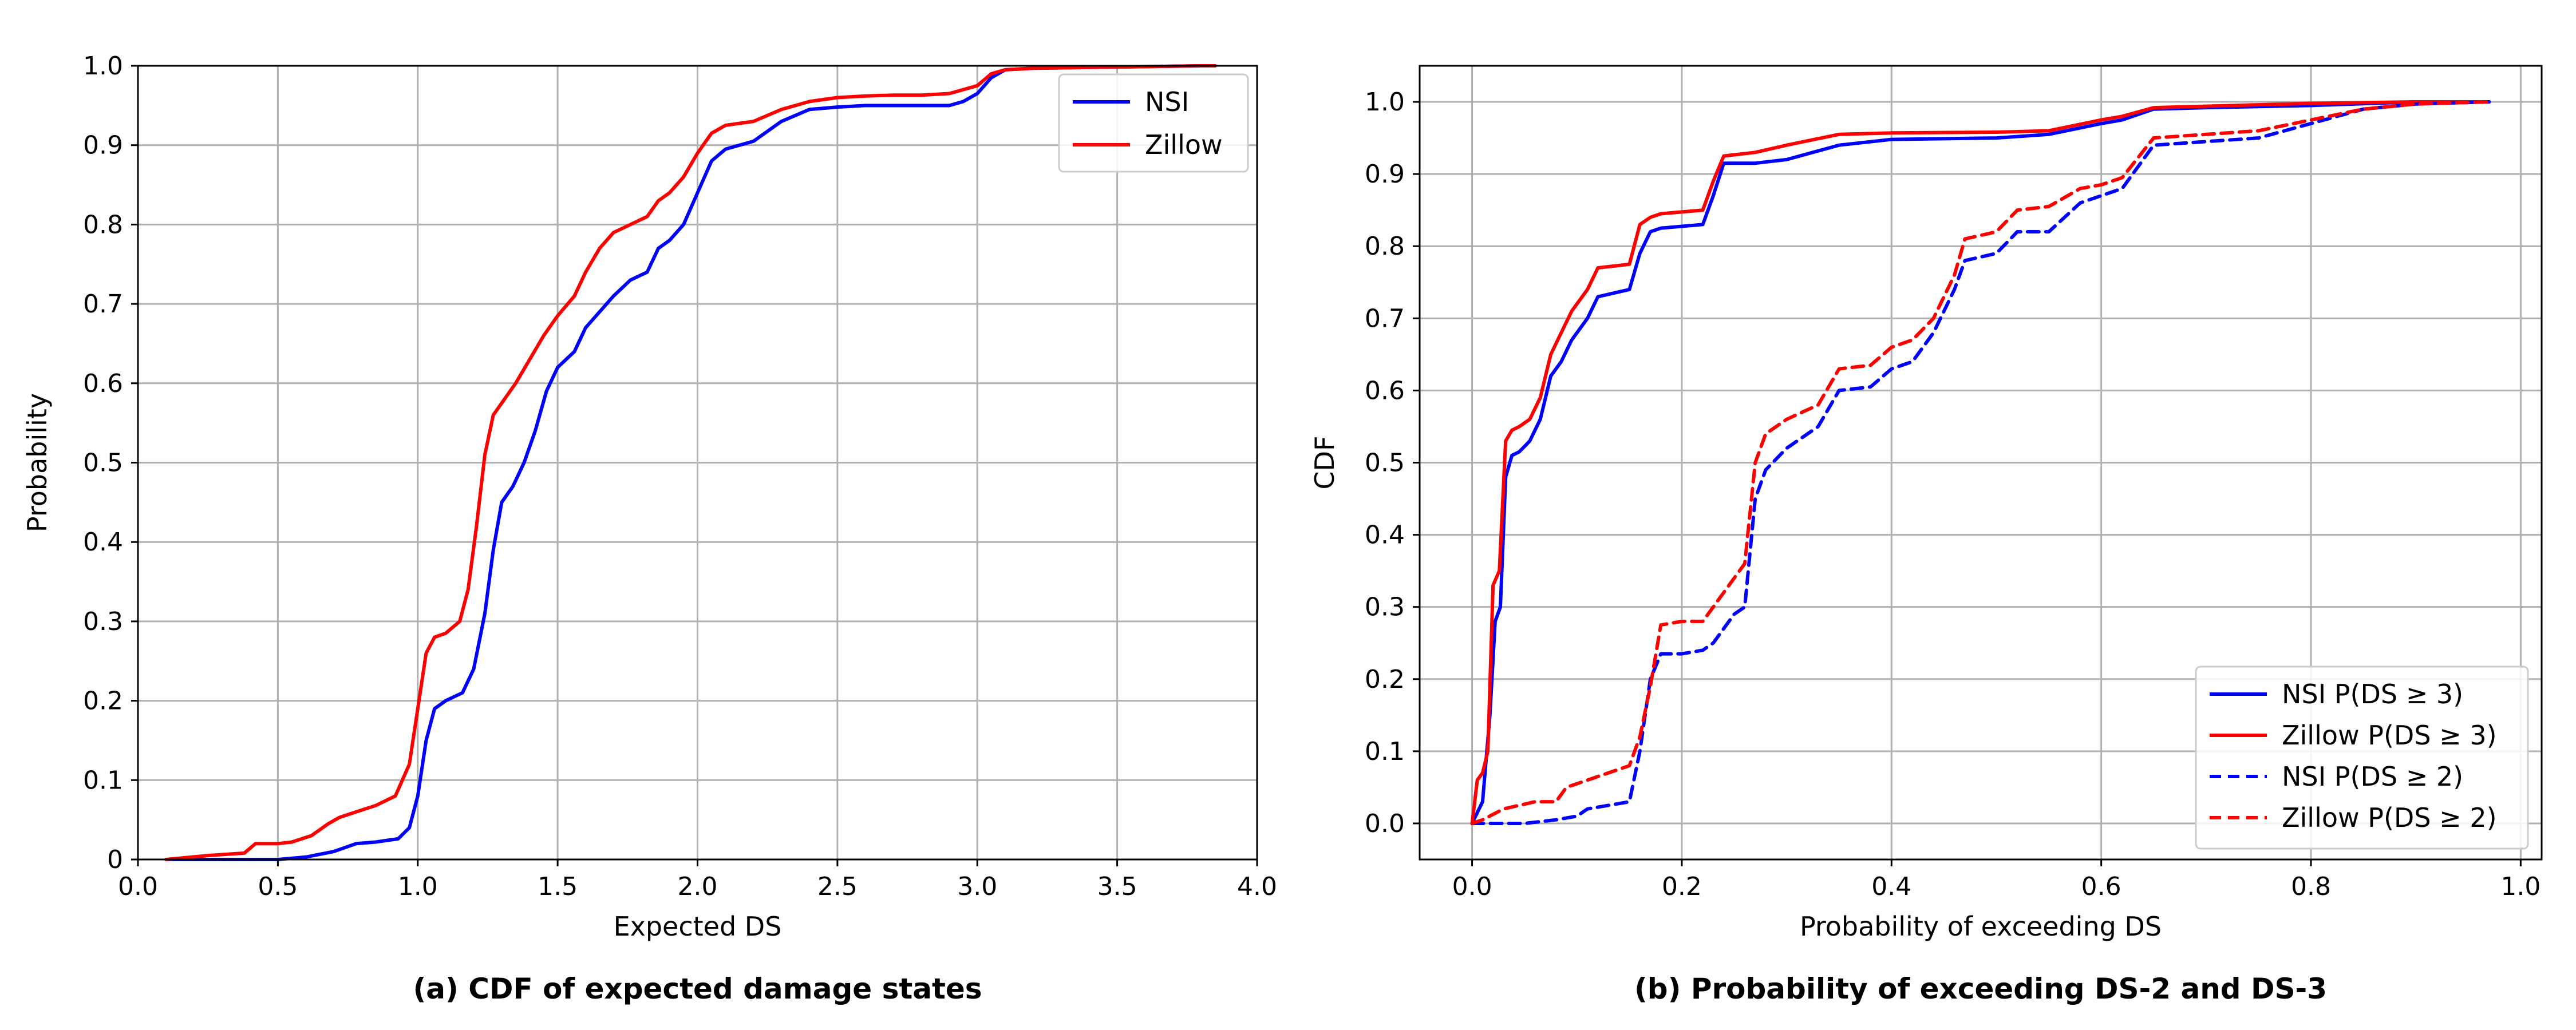  What do you see at coordinates (278, 886) in the screenshot?
I see `x-tick-label: 0.5` at bounding box center [278, 886].